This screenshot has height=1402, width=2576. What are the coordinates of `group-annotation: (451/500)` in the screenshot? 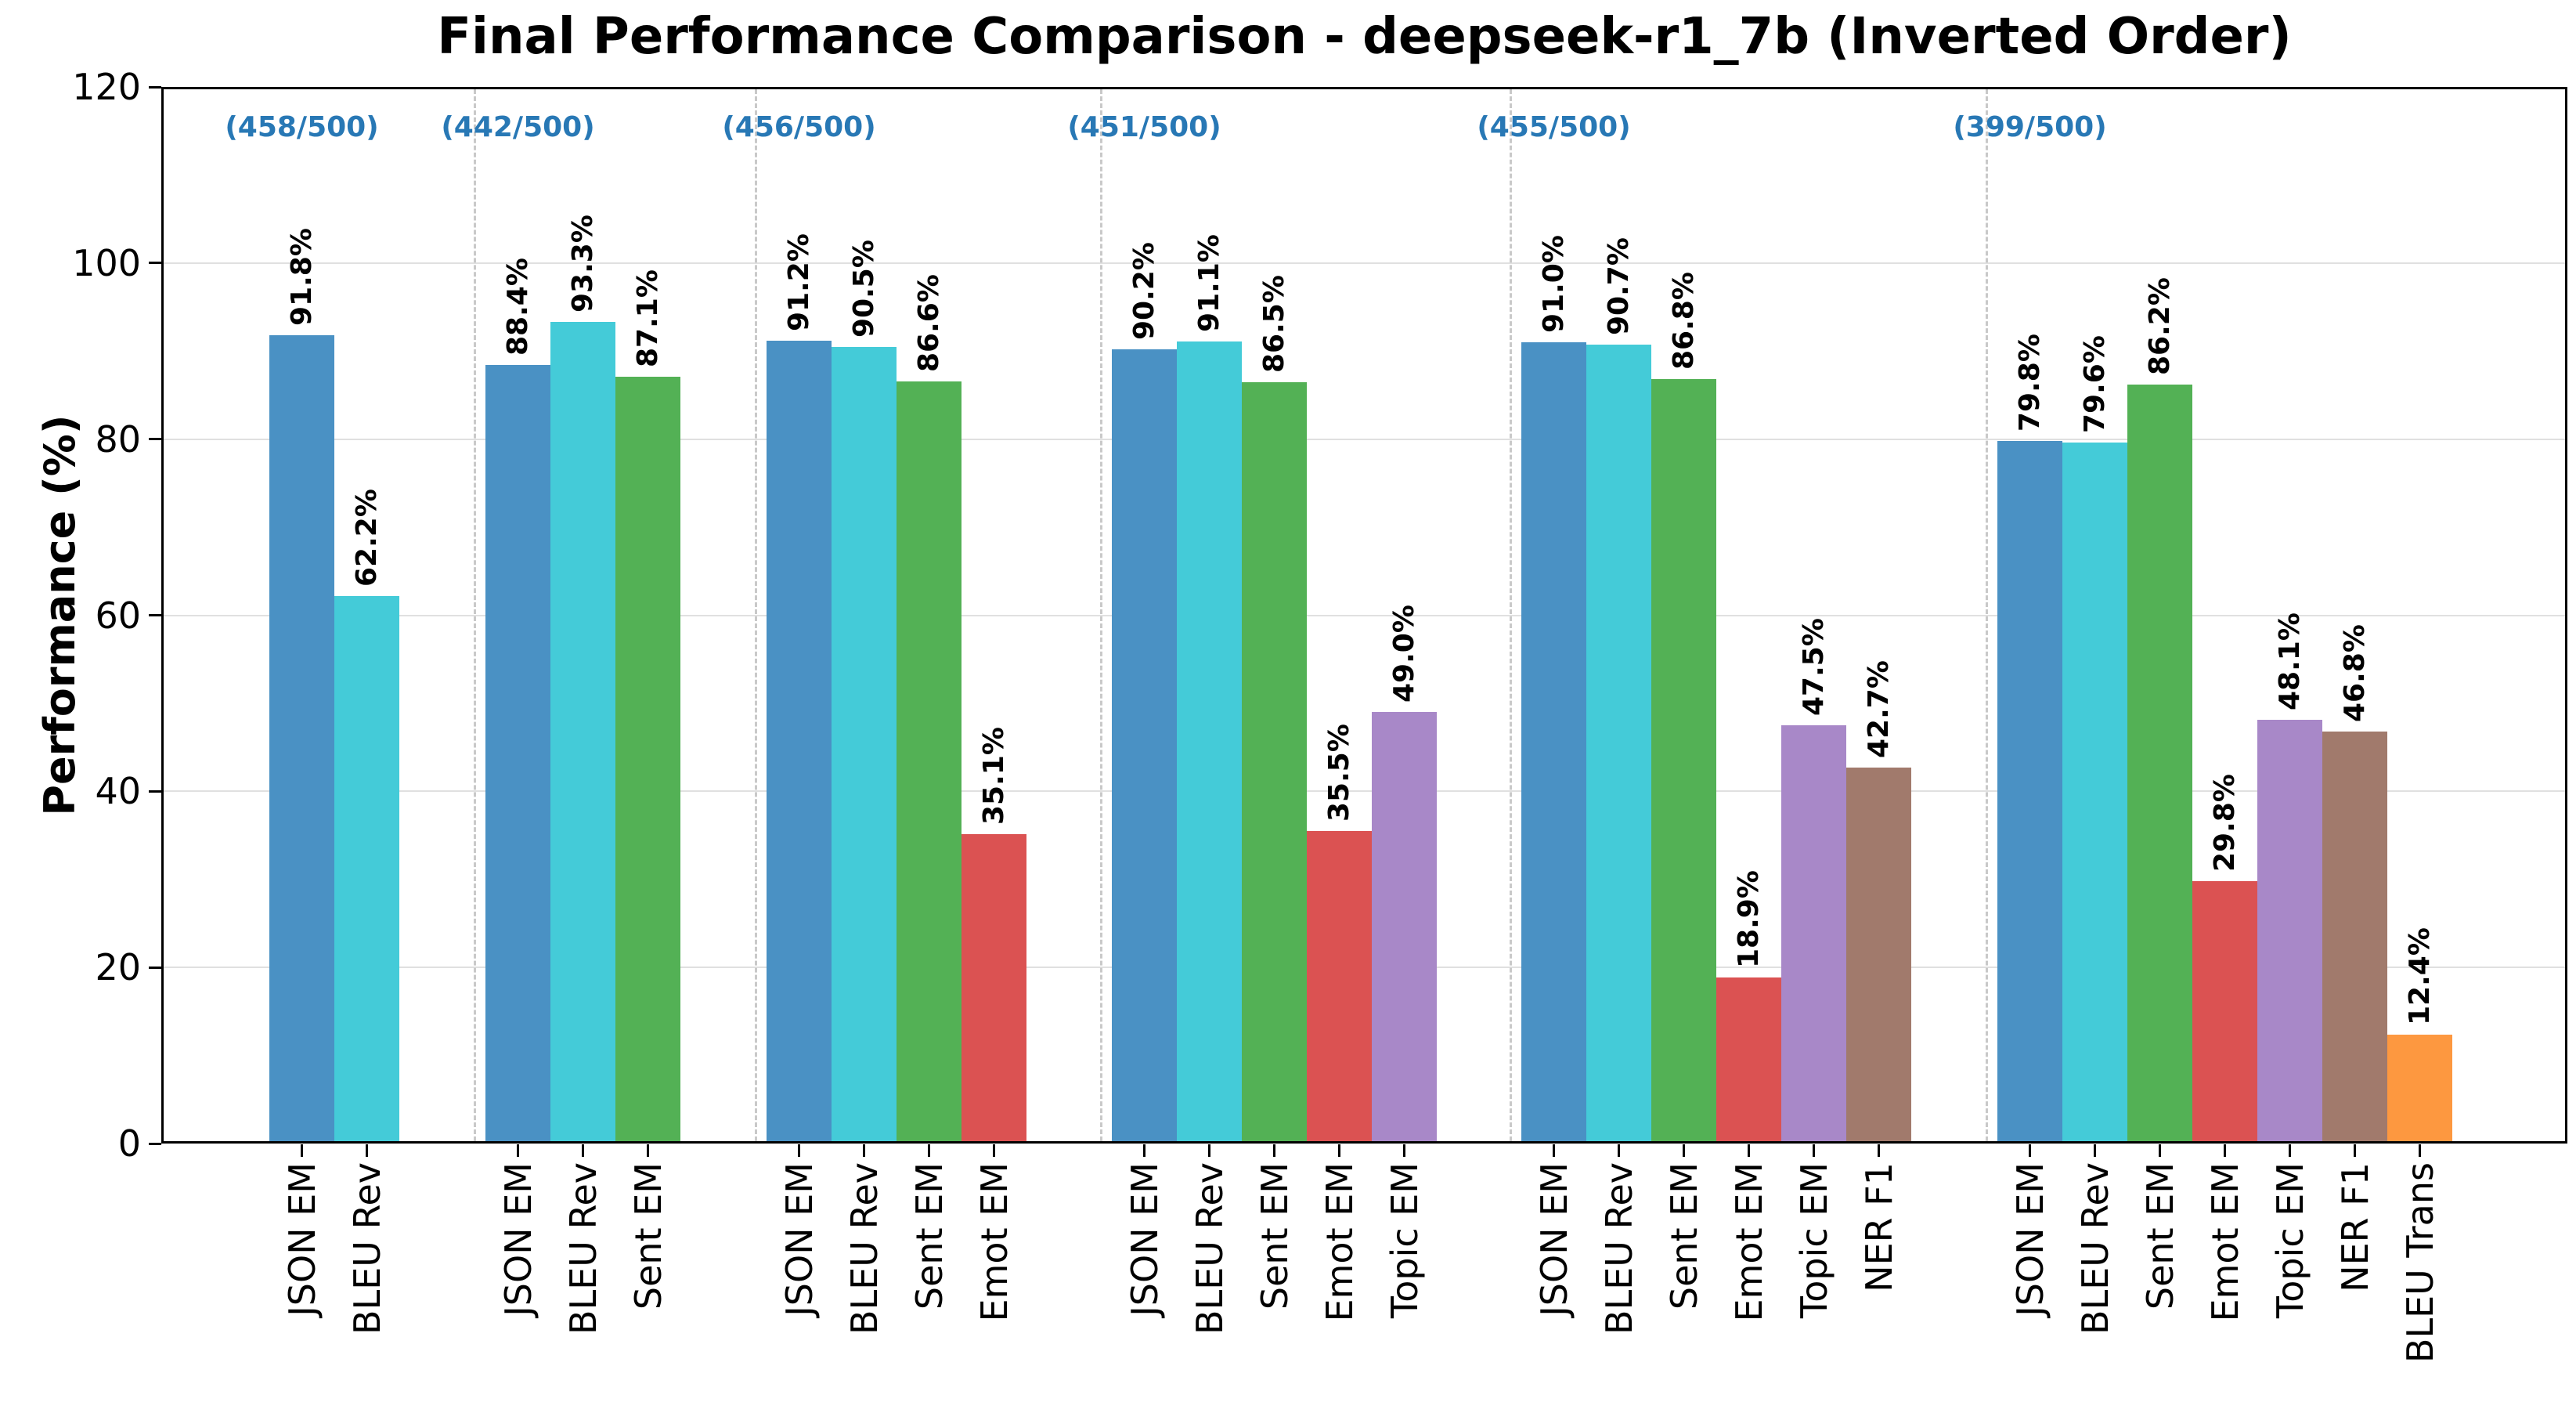 It's located at (1144, 127).